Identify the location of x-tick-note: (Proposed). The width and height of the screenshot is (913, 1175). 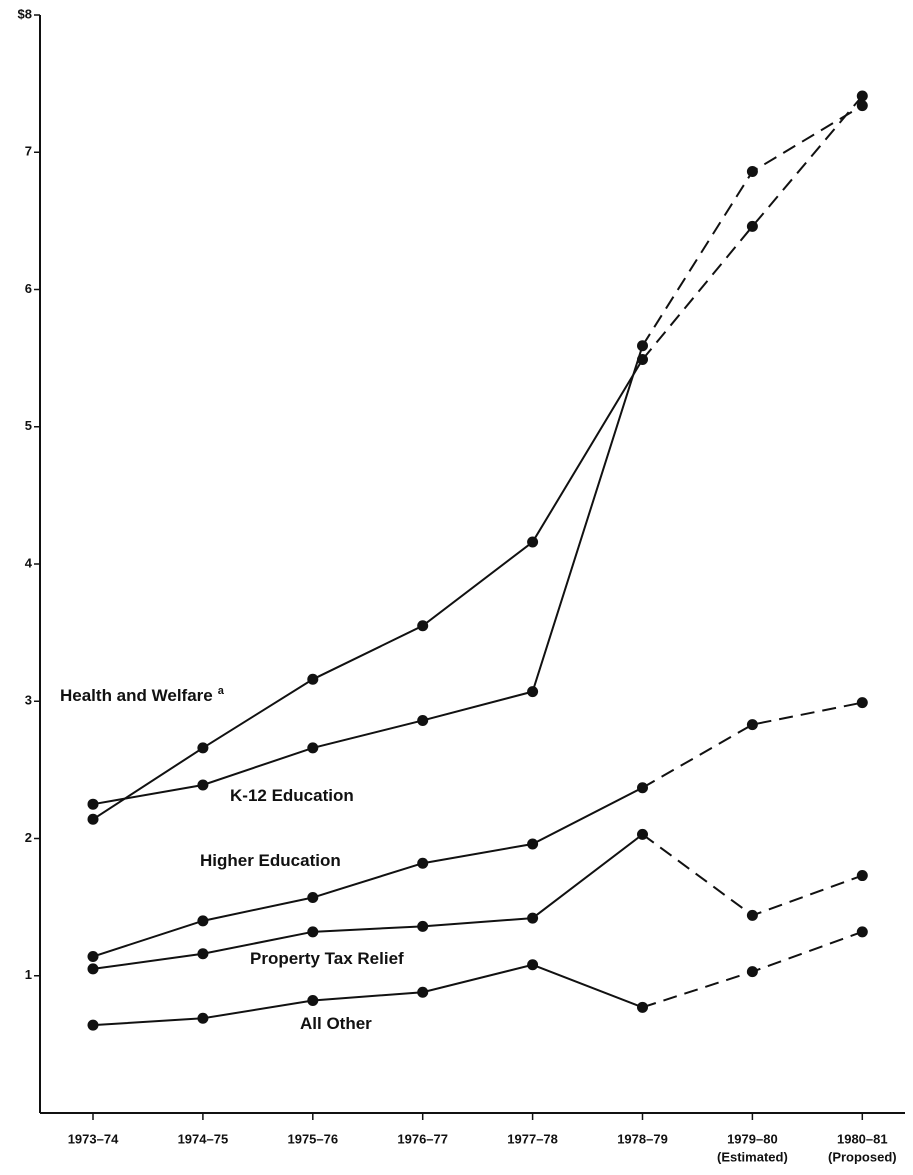
(862, 1156).